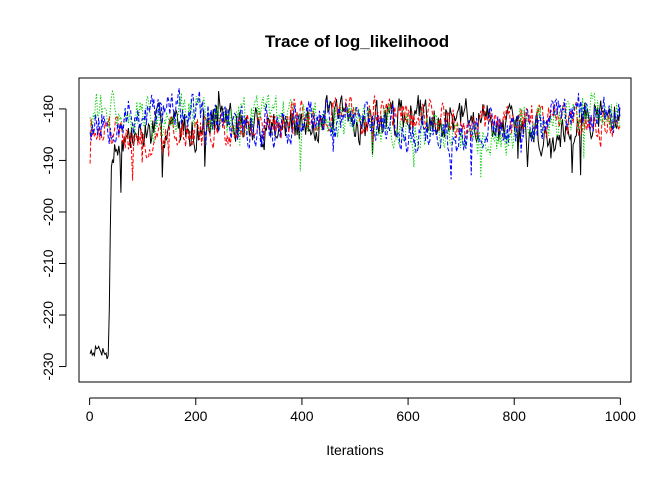  What do you see at coordinates (620, 416) in the screenshot?
I see `x-tick-label: 1000` at bounding box center [620, 416].